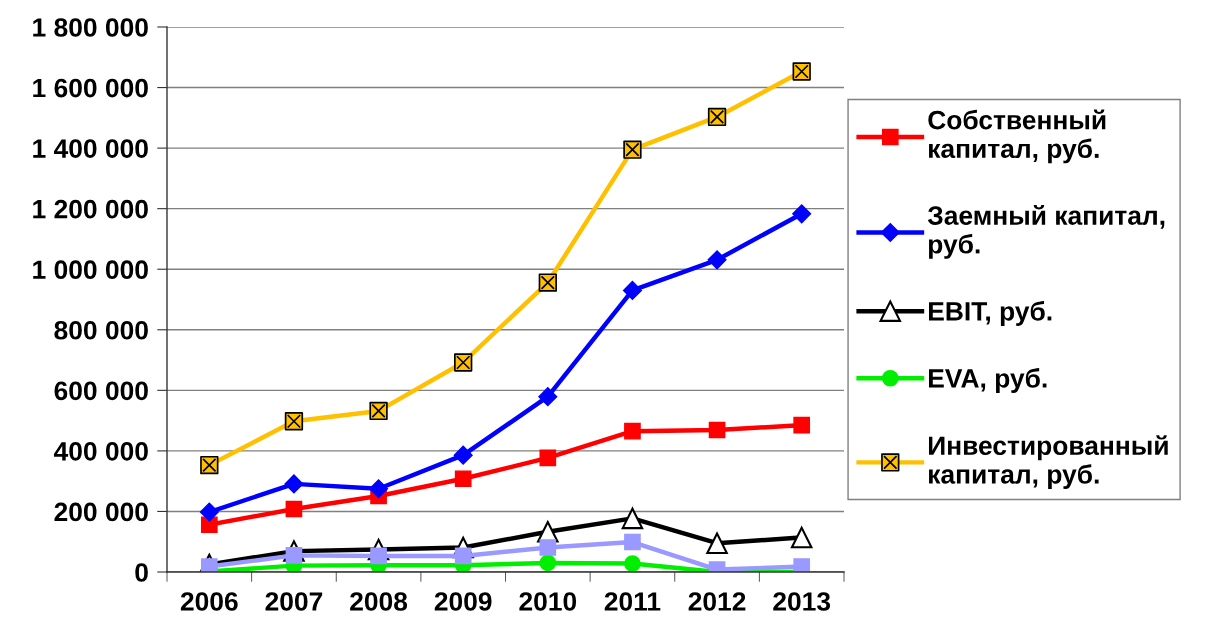 This screenshot has width=1211, height=628. I want to click on x-tick-label: 2006, so click(209, 601).